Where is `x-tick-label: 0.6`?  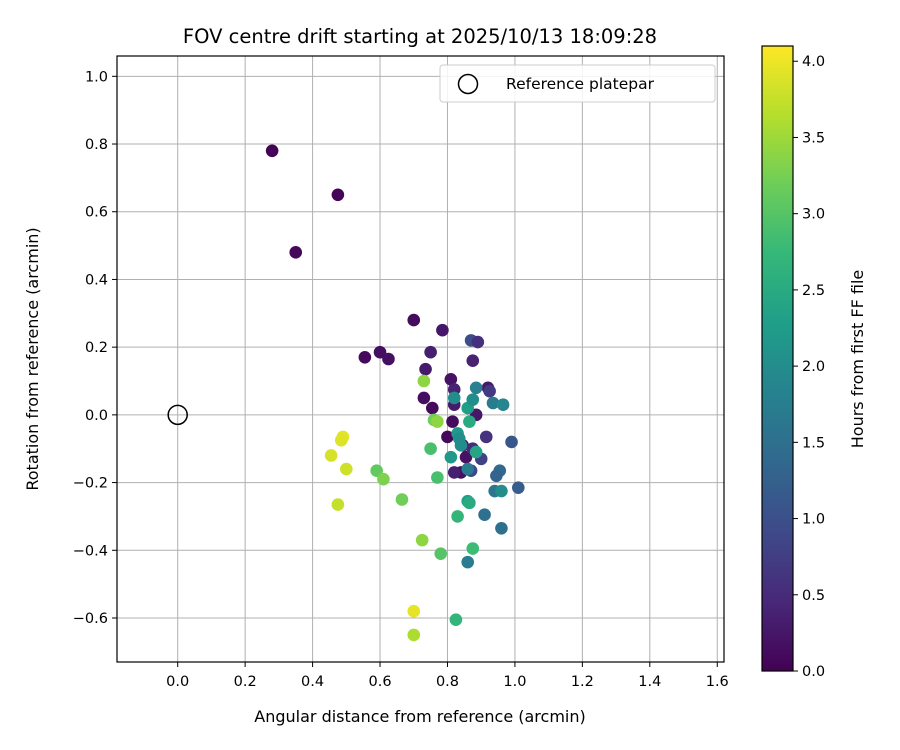 x-tick-label: 0.6 is located at coordinates (380, 682).